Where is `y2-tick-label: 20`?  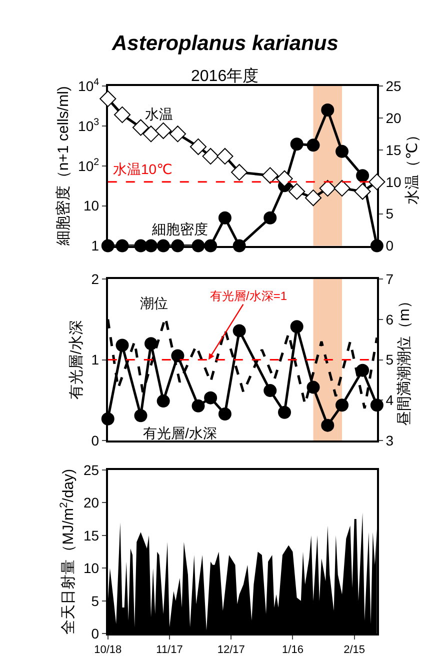 y2-tick-label: 20 is located at coordinates (394, 118).